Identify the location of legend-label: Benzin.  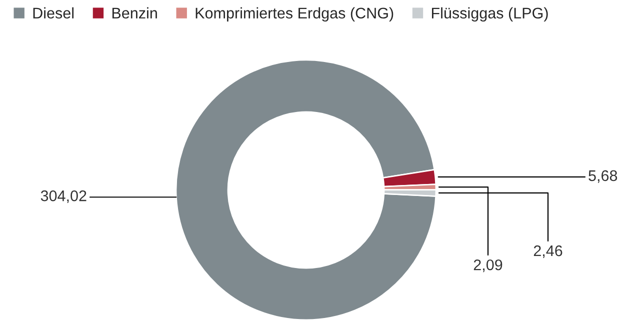
(134, 13).